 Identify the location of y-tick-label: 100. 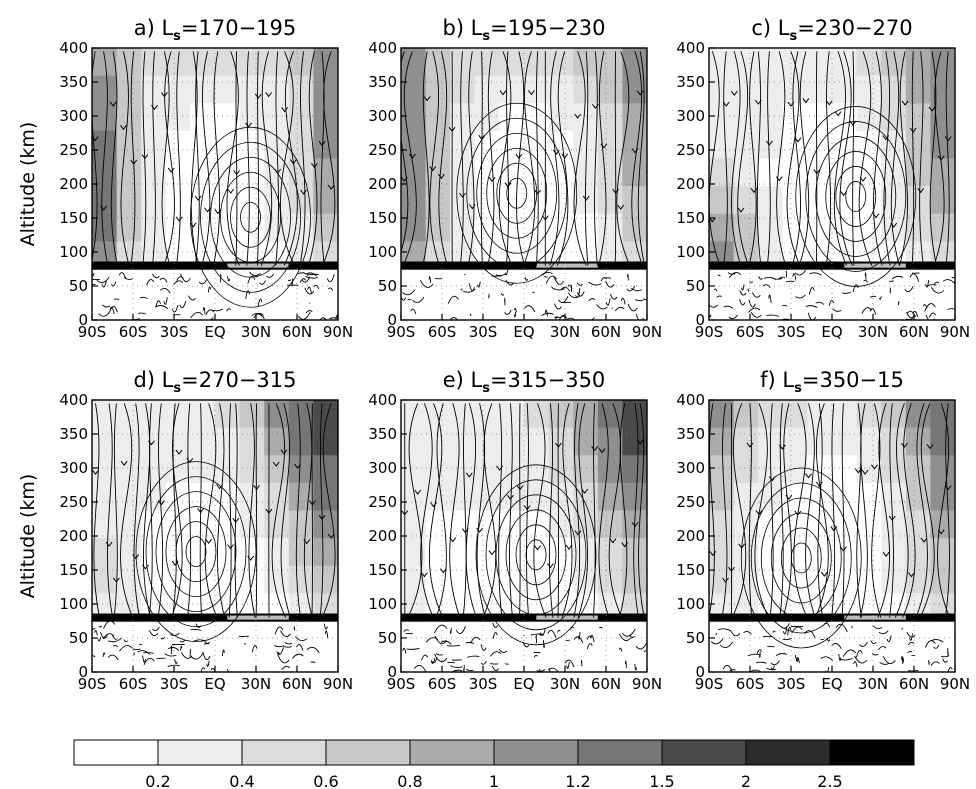
(690, 252).